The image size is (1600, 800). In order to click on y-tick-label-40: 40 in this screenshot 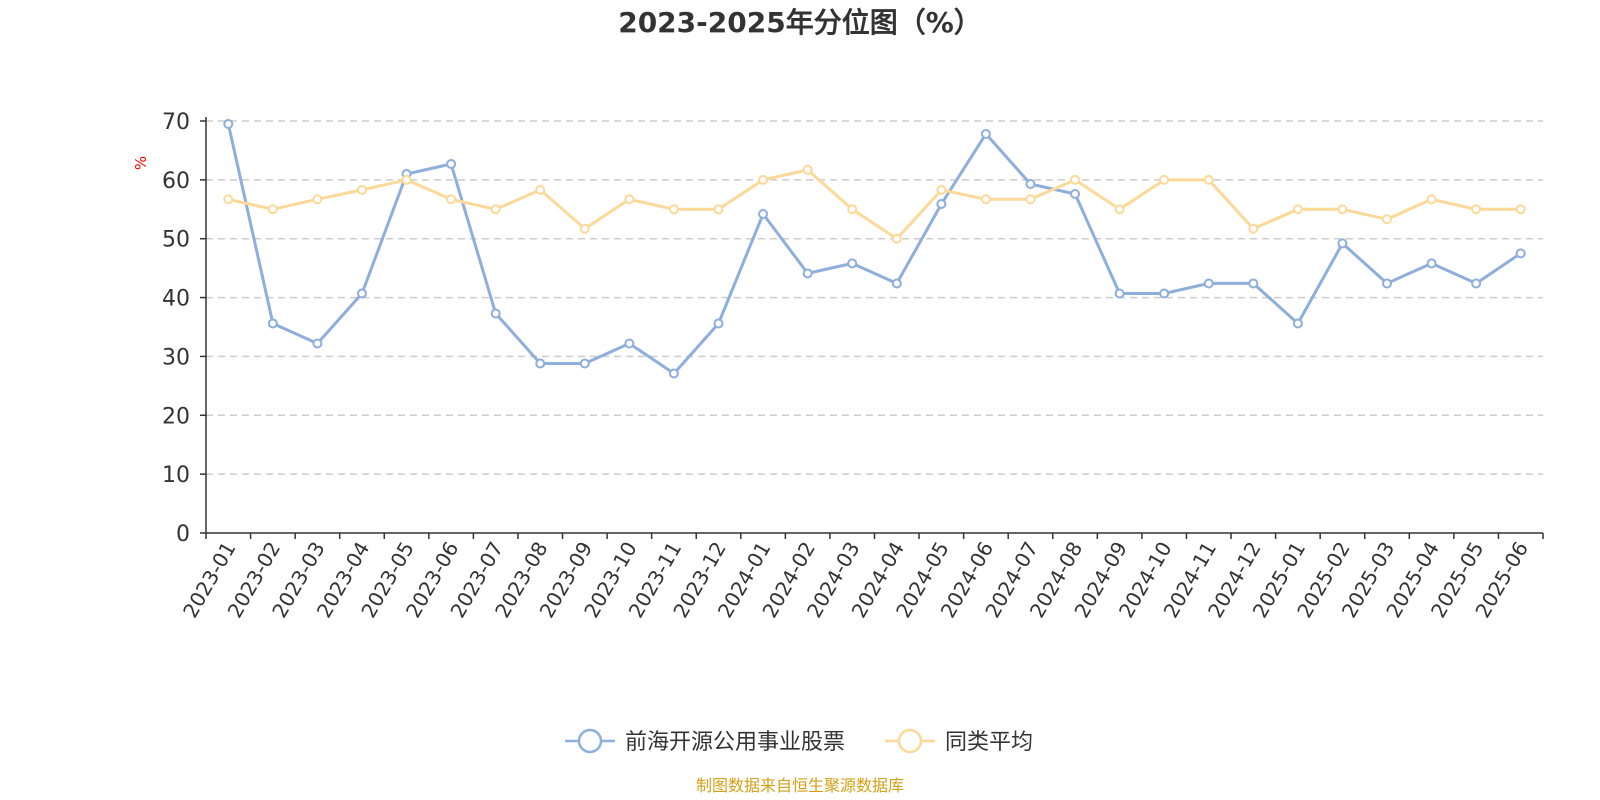, I will do `click(176, 299)`.